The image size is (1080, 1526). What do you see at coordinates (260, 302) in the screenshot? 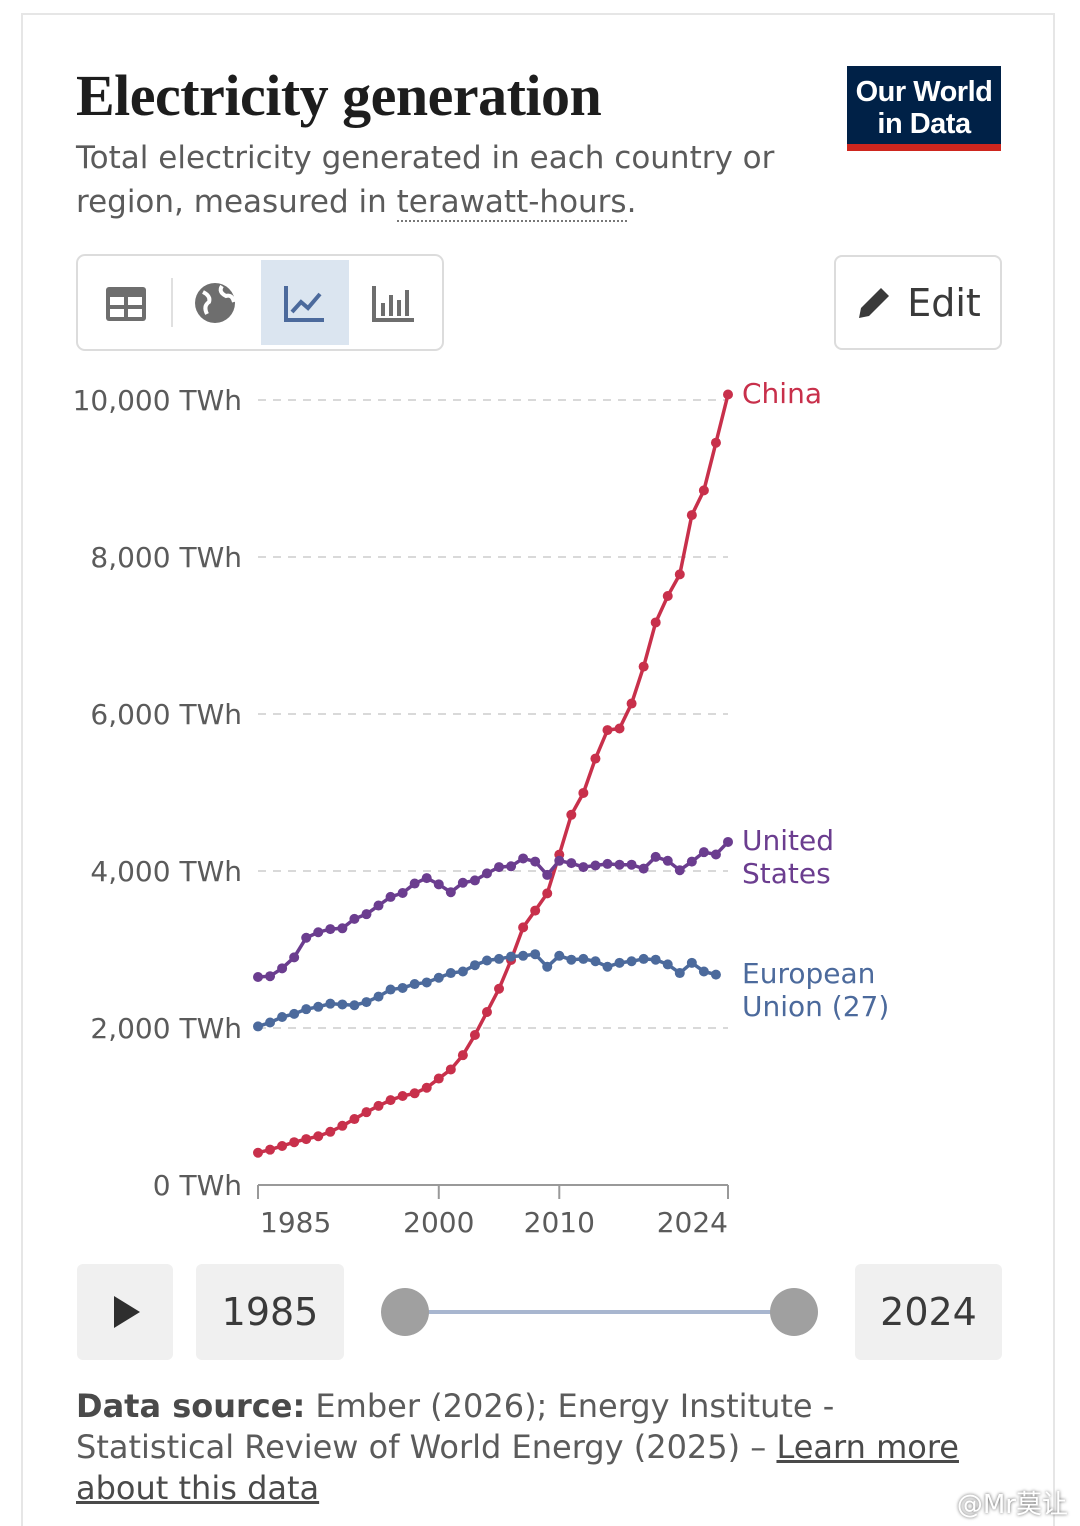
I see `tab-bar` at bounding box center [260, 302].